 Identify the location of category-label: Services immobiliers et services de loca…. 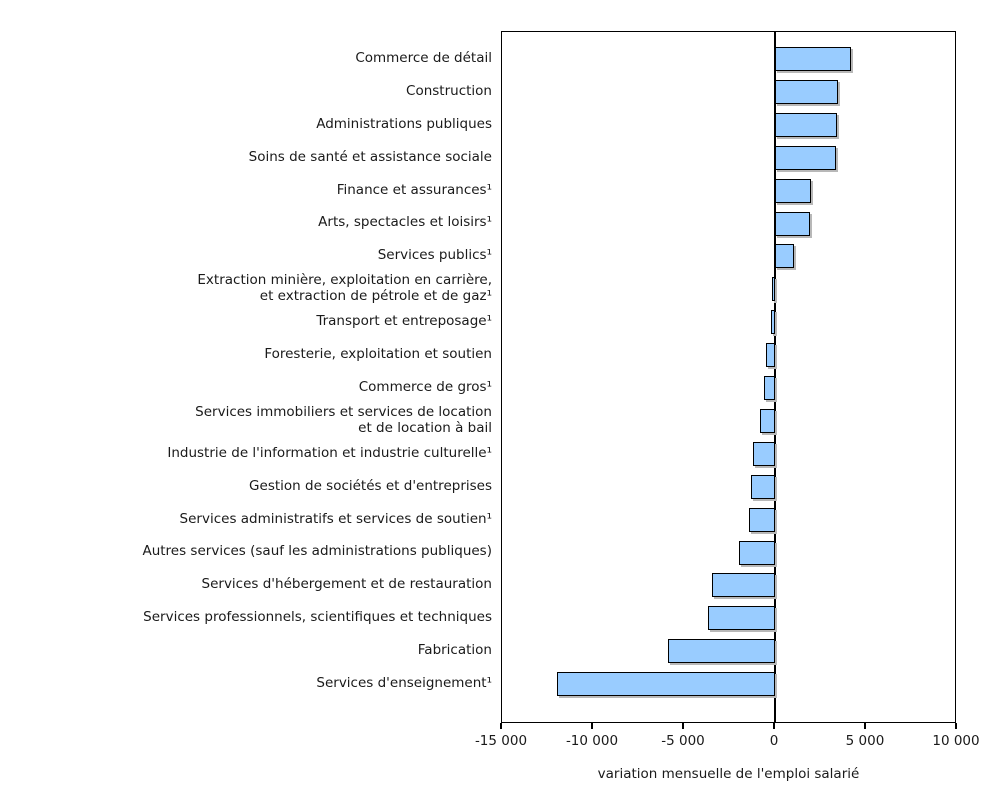
(343, 419).